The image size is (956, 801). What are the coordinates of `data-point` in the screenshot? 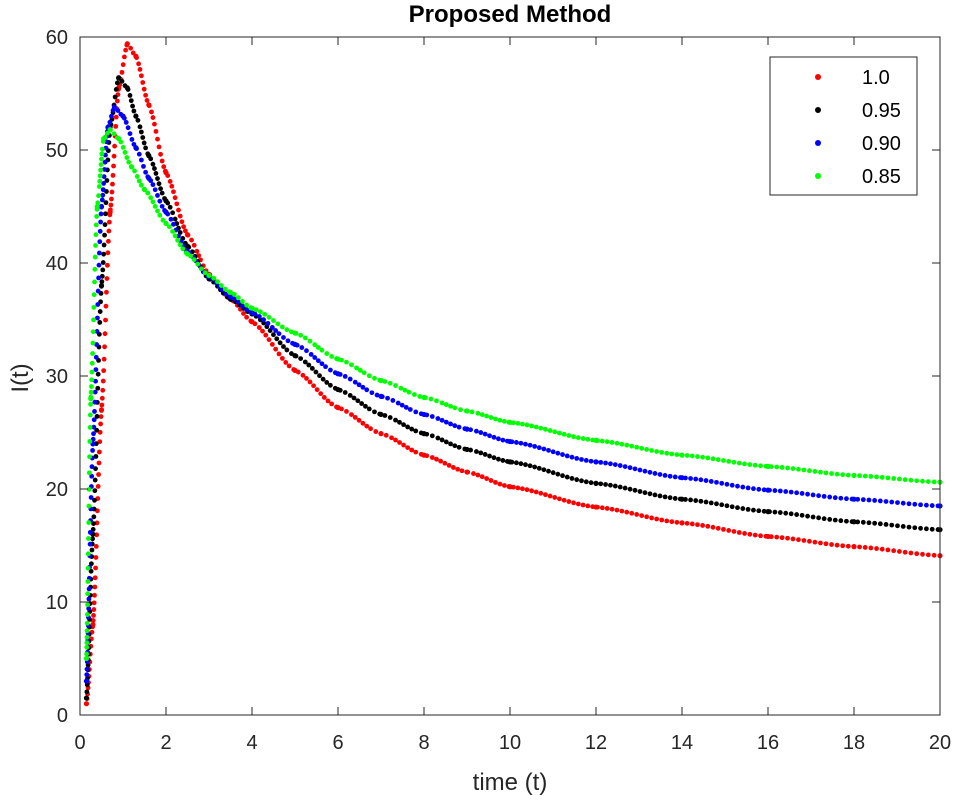 It's located at (86, 681).